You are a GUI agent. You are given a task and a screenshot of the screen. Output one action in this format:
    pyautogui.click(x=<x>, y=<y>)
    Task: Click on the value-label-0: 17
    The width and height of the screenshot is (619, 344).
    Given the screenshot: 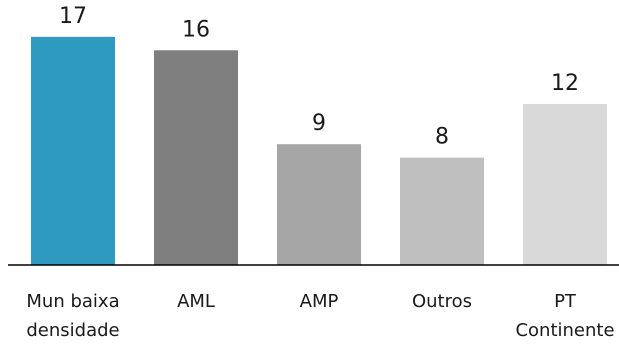 What is the action you would take?
    pyautogui.click(x=73, y=16)
    